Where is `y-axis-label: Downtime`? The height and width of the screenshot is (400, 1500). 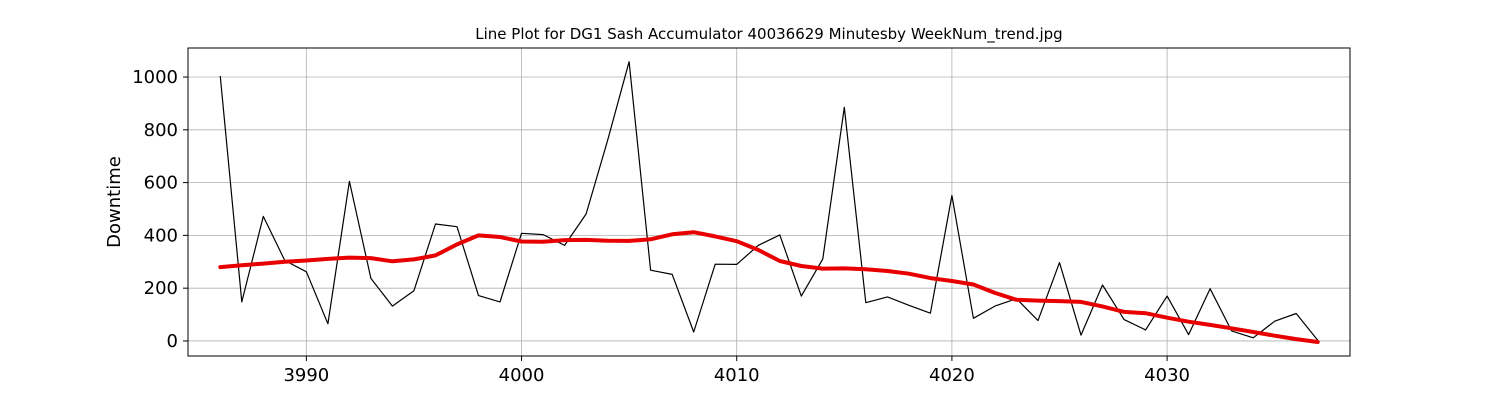
y-axis-label: Downtime is located at coordinates (114, 202).